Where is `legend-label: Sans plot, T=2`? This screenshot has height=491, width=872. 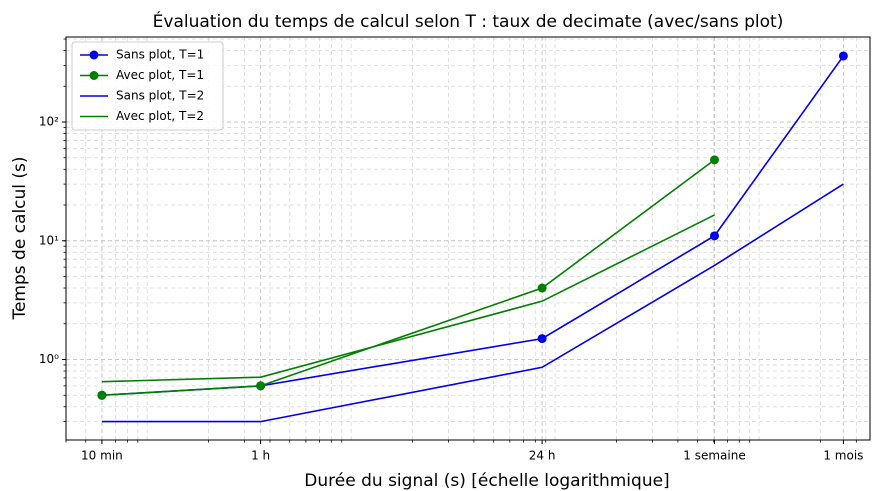 legend-label: Sans plot, T=2 is located at coordinates (160, 96).